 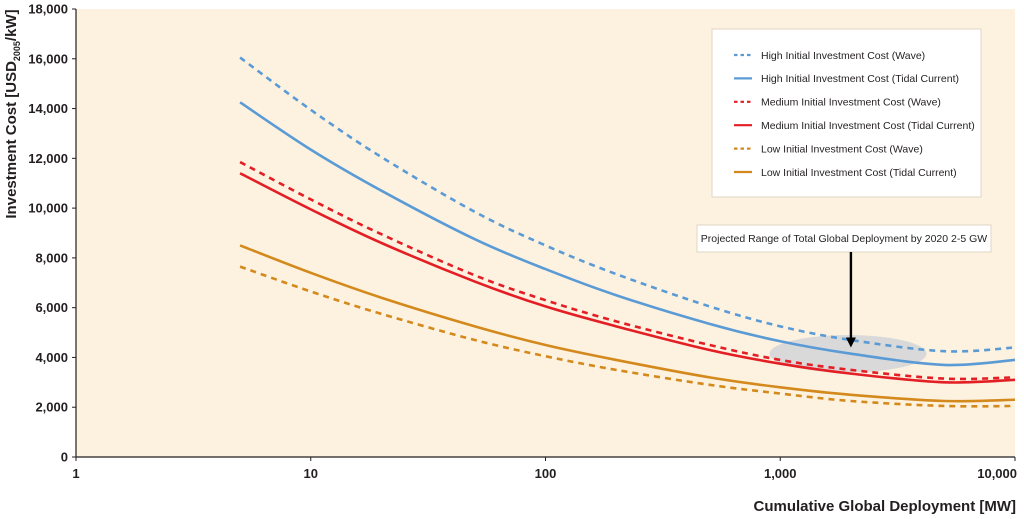 I want to click on annotation-box, so click(x=844, y=238).